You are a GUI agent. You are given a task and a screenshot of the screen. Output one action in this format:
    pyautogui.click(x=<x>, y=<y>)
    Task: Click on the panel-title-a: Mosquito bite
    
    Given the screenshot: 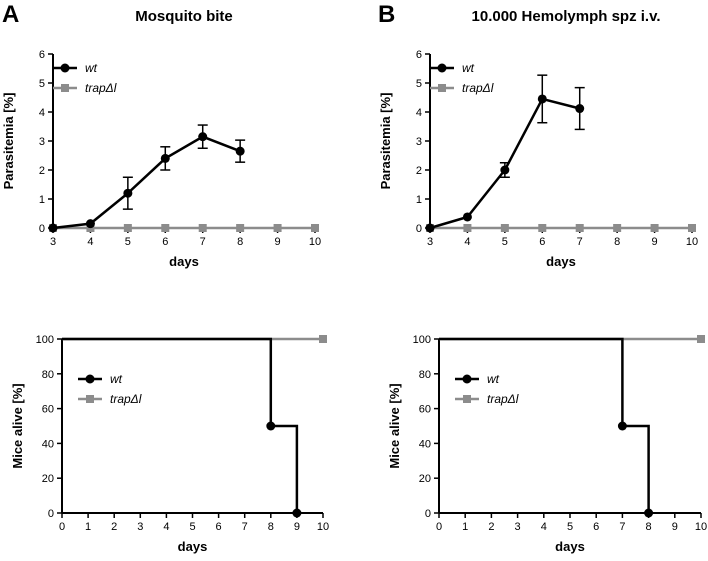 What is the action you would take?
    pyautogui.click(x=184, y=16)
    